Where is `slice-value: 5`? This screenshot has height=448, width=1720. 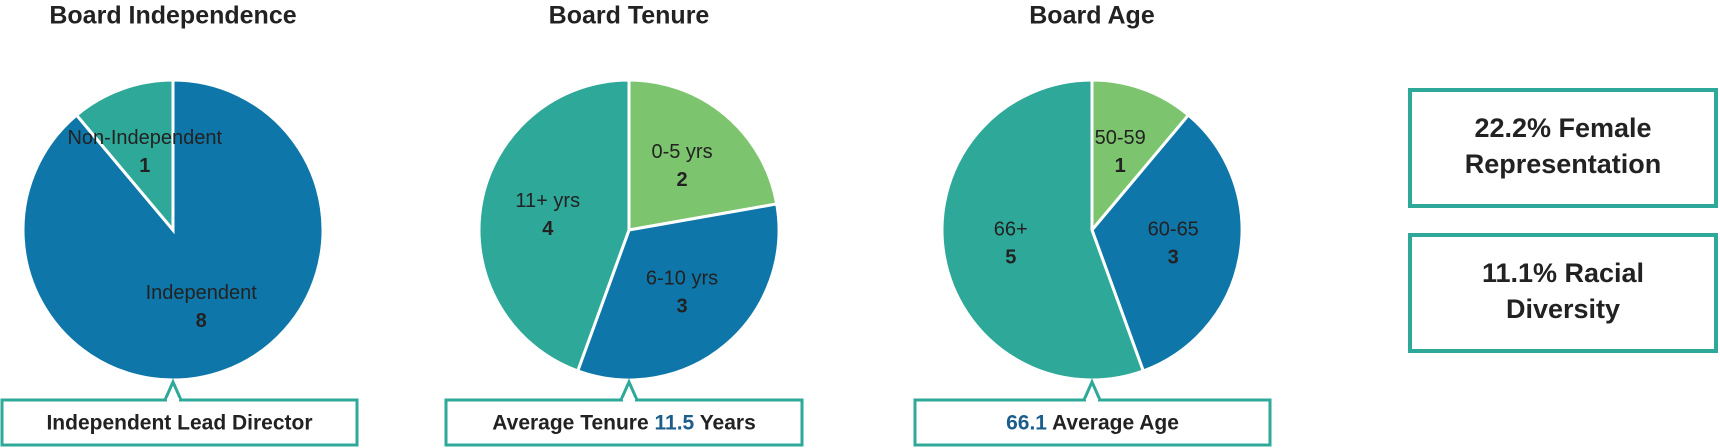 slice-value: 5 is located at coordinates (1010, 258).